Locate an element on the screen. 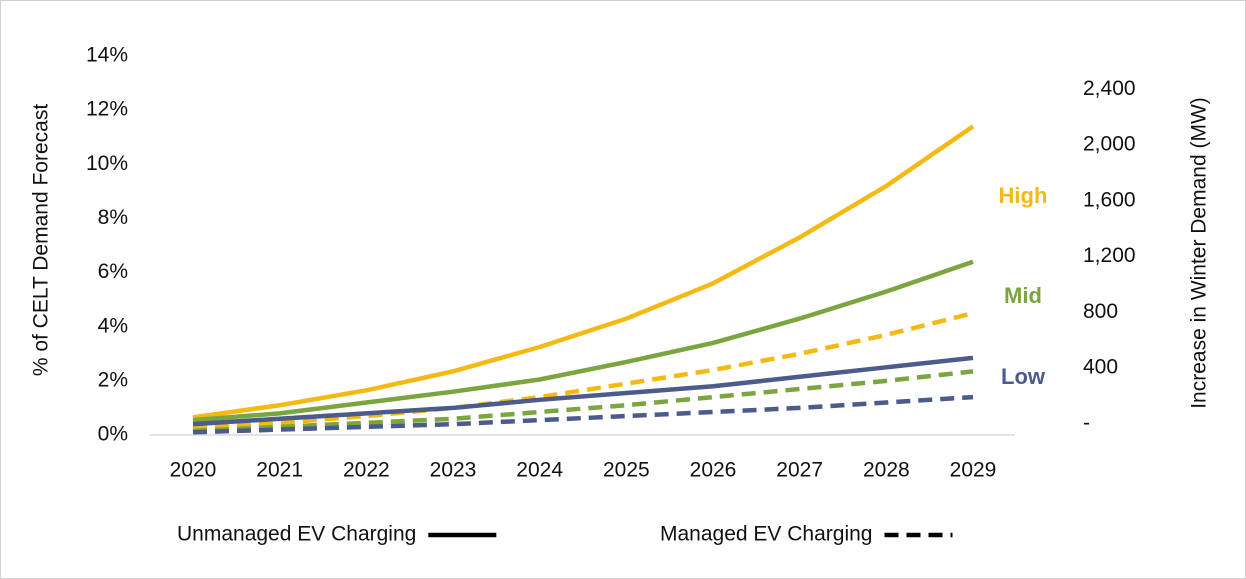 The image size is (1246, 579). y2-tick-label: 800 is located at coordinates (1100, 311).